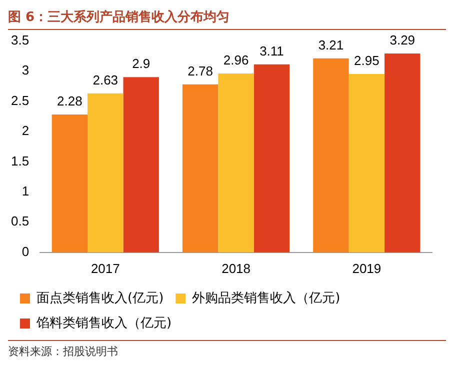  I want to click on data-label: 2.9, so click(141, 64).